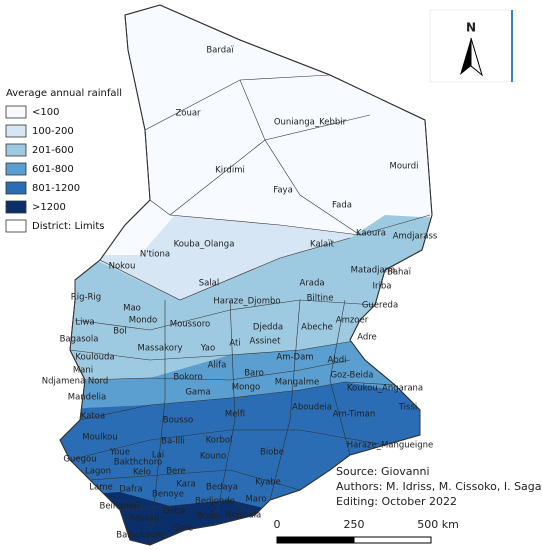  I want to click on district-label: Lagon, so click(98, 472).